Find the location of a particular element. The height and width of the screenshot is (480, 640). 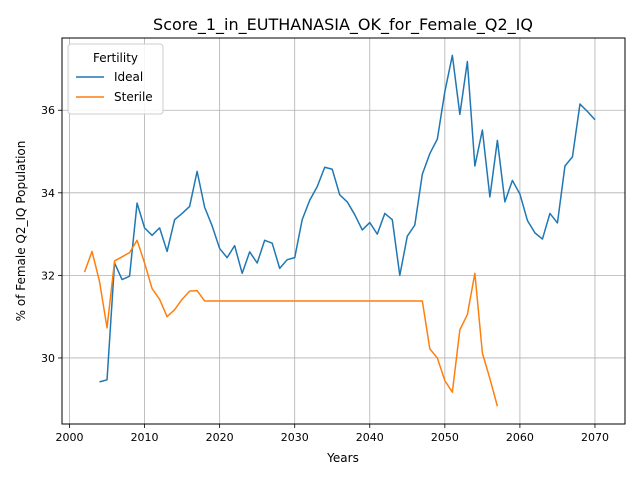

y-axis-label: % of Female Q2_IQ Population is located at coordinates (21, 231).